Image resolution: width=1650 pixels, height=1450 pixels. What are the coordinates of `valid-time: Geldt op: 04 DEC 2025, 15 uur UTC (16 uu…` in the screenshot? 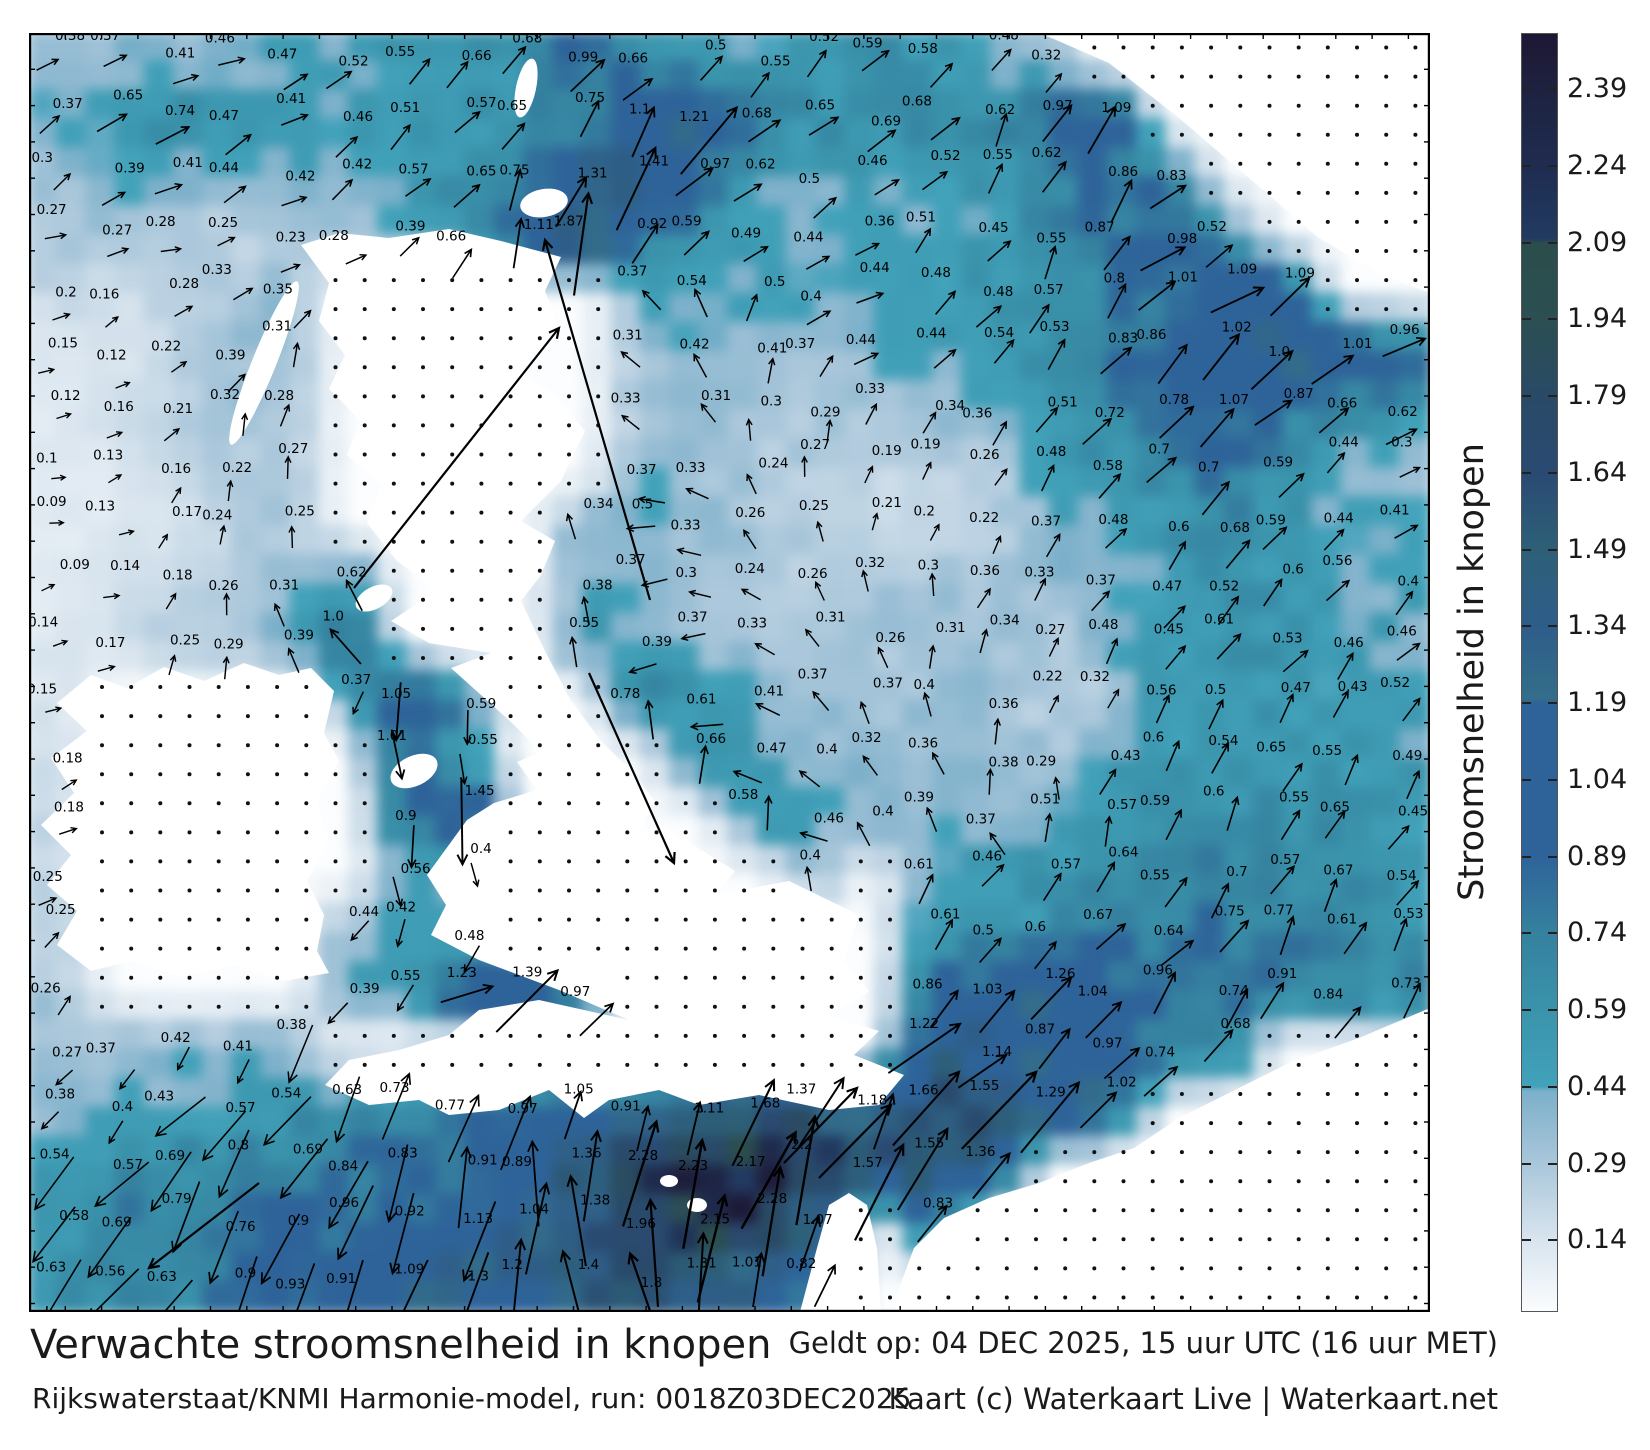 It's located at (1143, 1343).